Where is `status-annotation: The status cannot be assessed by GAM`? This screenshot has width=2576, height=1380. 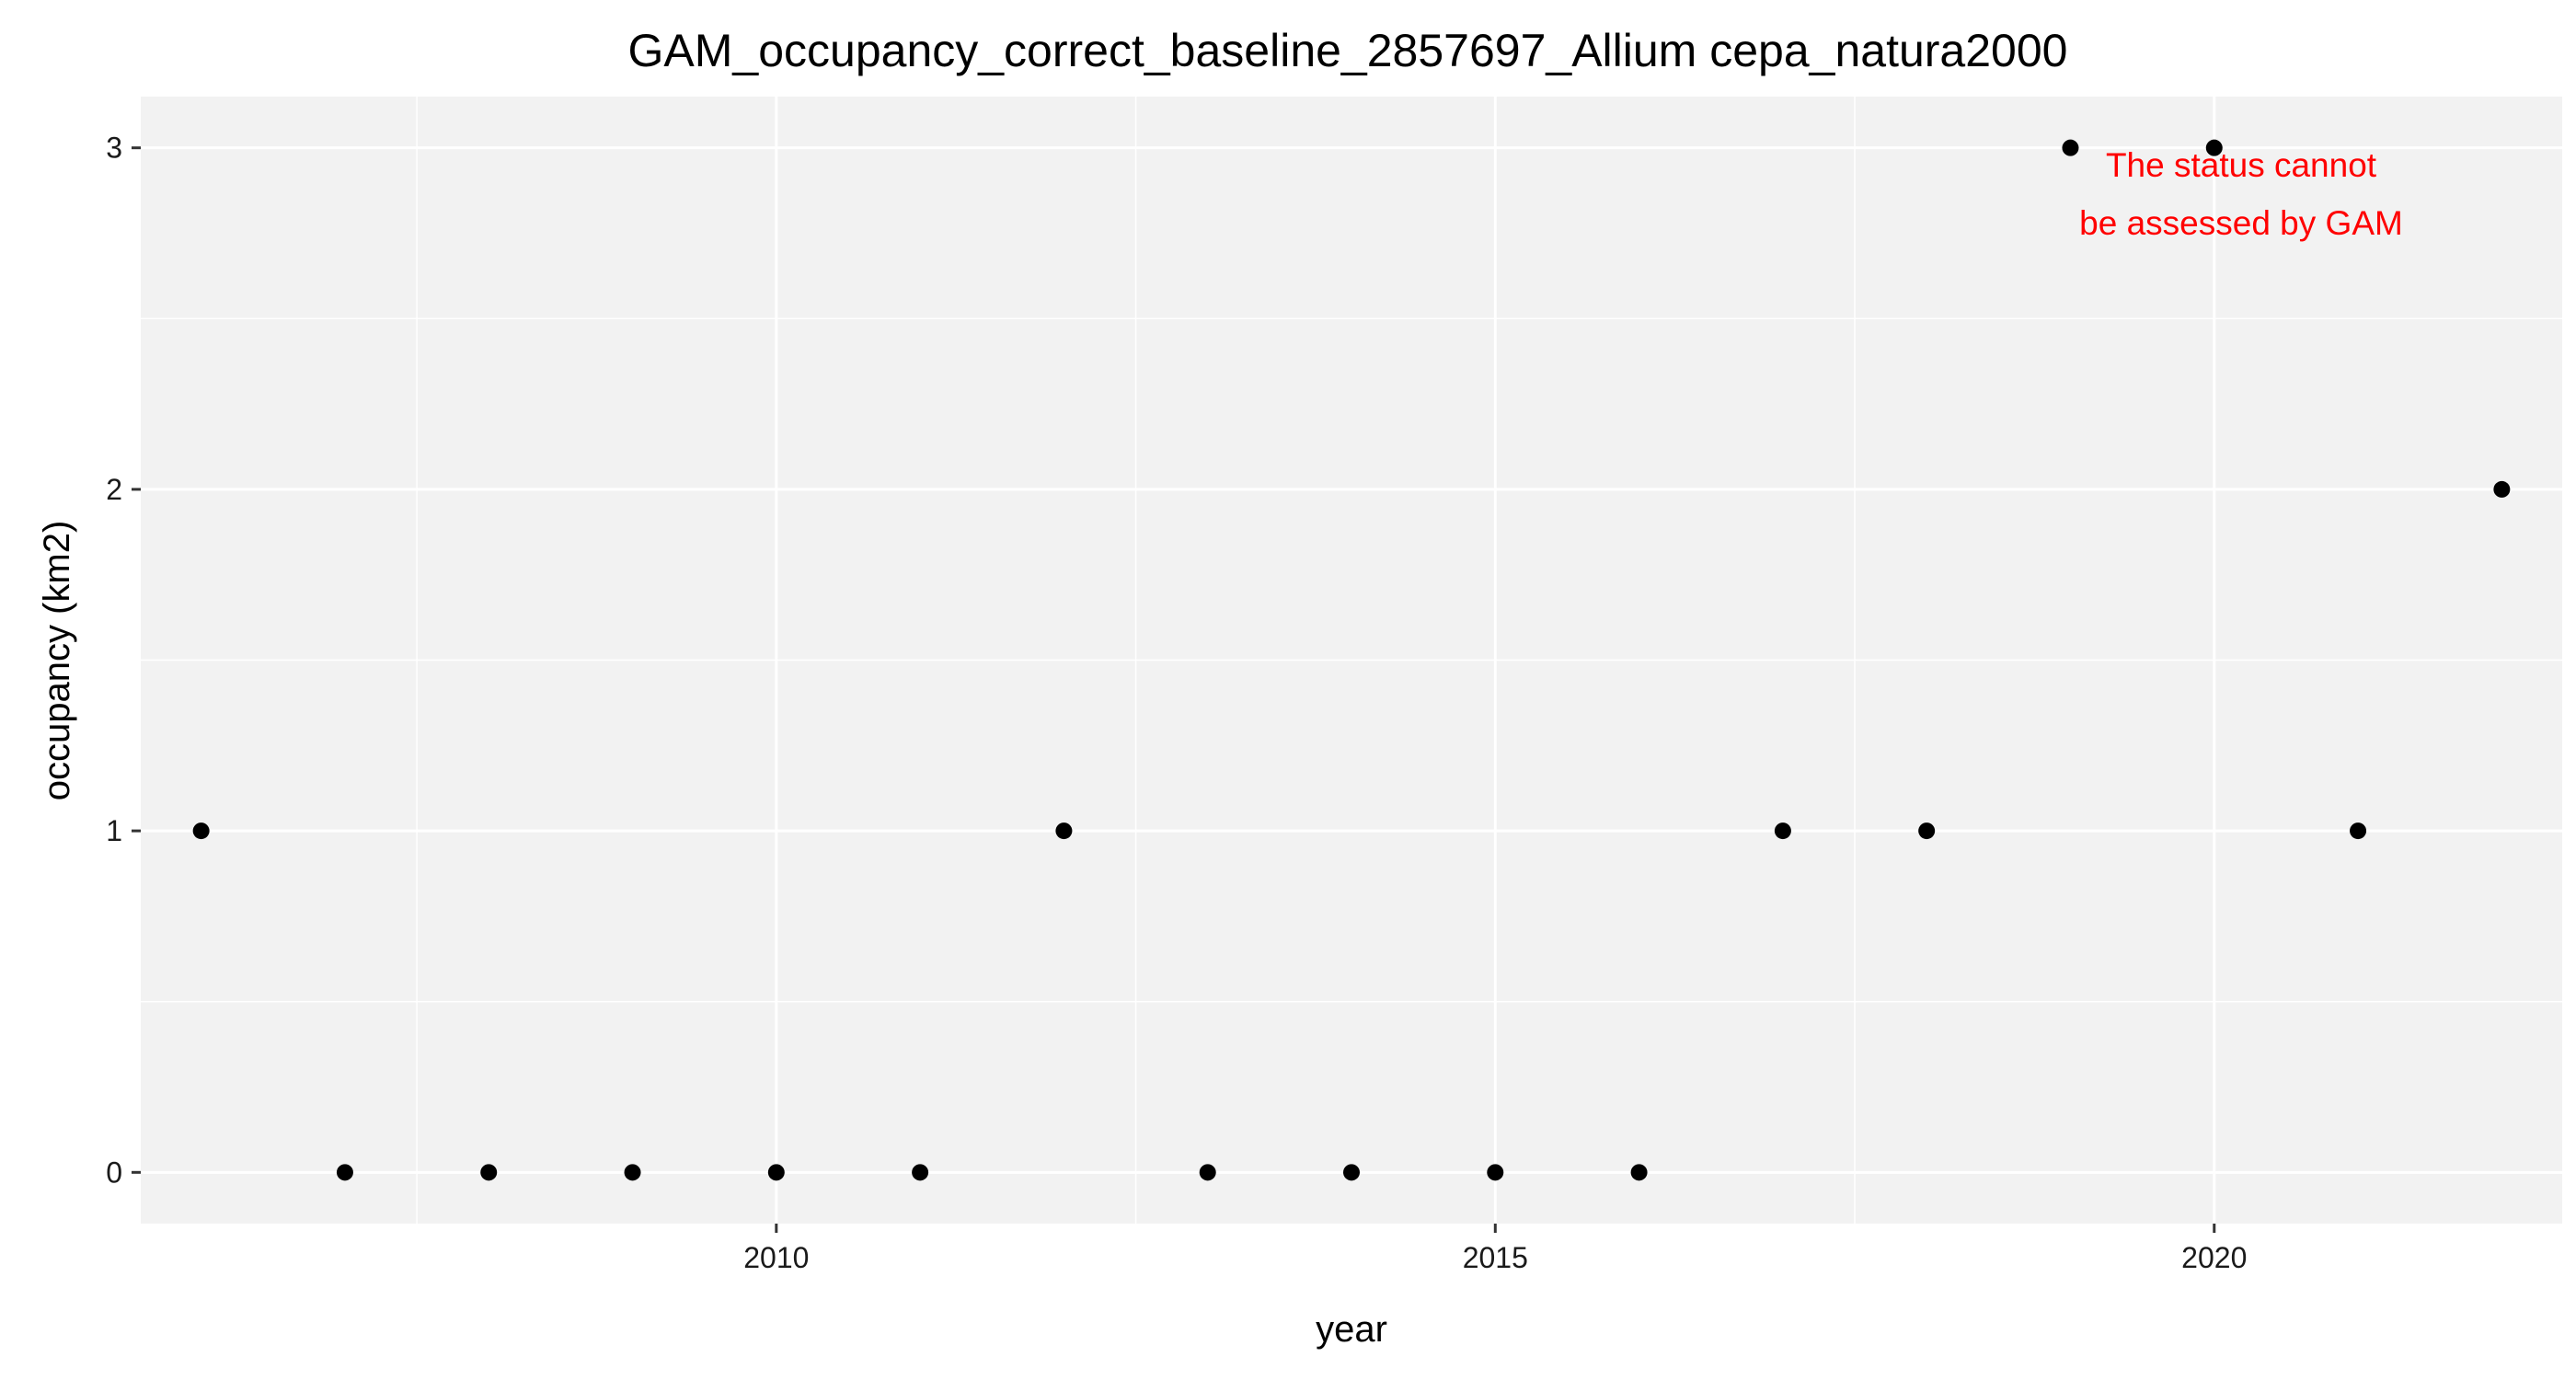 status-annotation: The status cannot be assessed by GAM is located at coordinates (2241, 194).